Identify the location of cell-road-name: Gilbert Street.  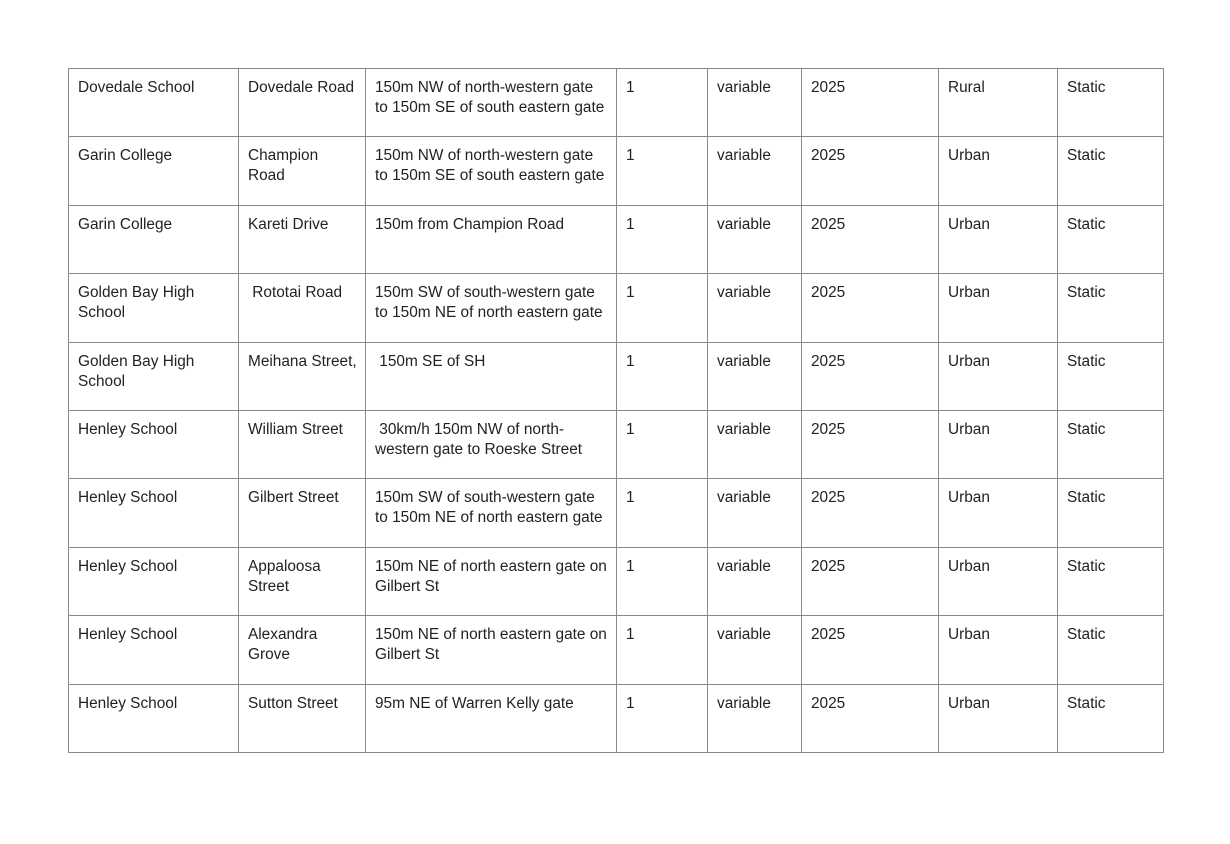
(302, 513).